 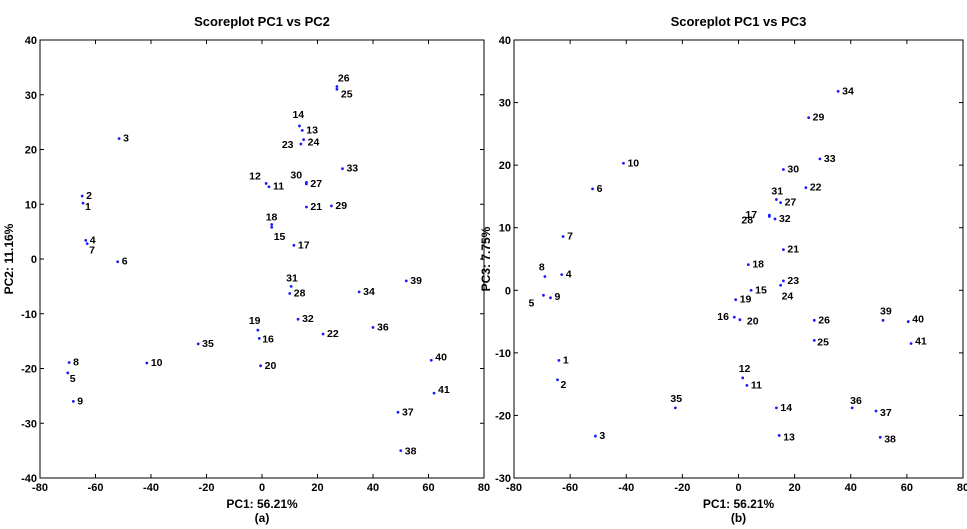 I want to click on data-point-label: 25, so click(x=823, y=342).